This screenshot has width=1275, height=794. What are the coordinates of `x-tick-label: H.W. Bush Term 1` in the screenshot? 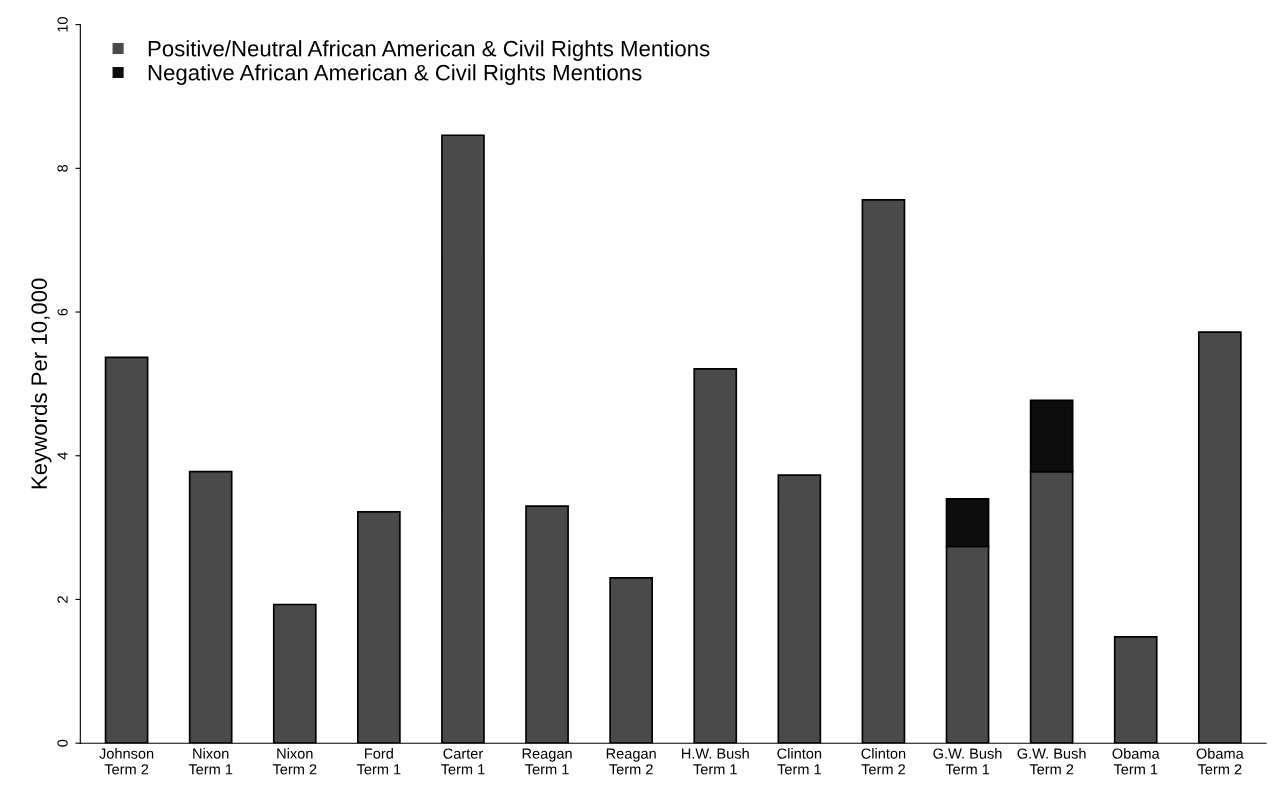 It's located at (715, 761).